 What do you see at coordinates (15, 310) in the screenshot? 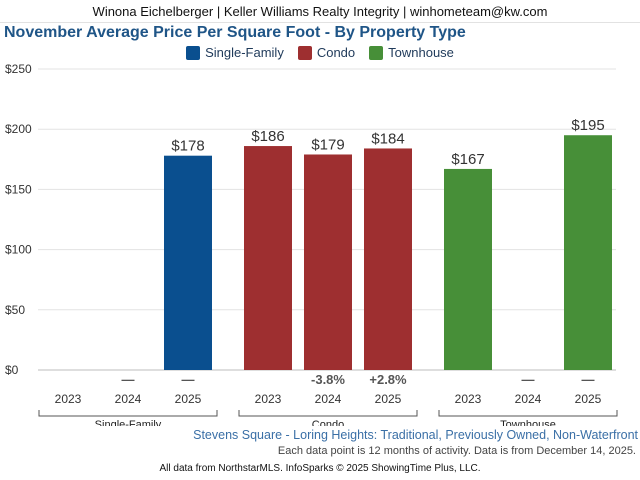
I see `y-tick-label: $50` at bounding box center [15, 310].